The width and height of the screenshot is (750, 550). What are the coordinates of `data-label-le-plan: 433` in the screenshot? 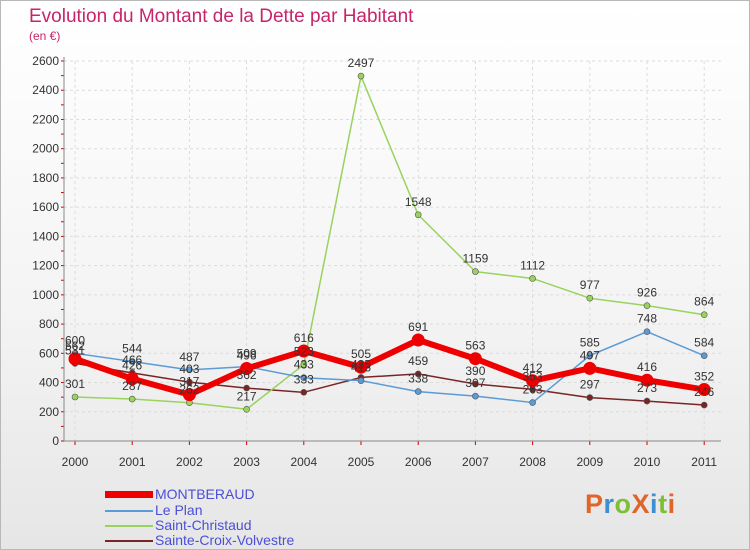 It's located at (304, 365).